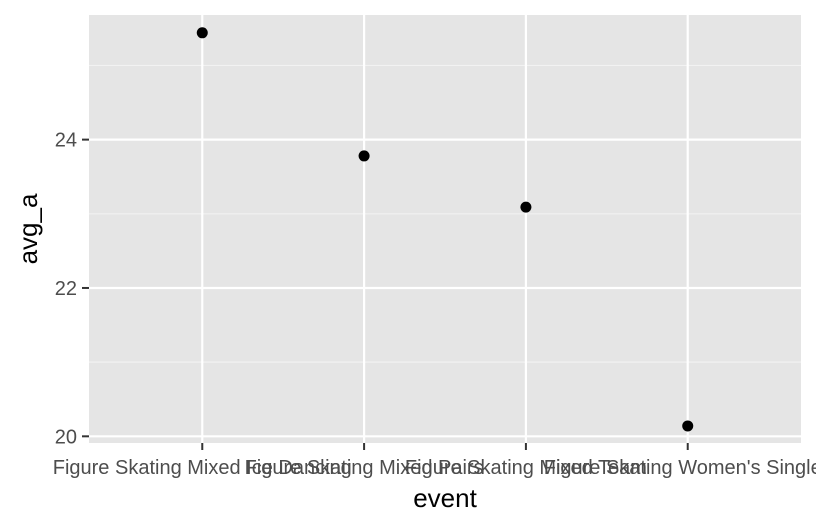  What do you see at coordinates (445, 498) in the screenshot?
I see `x-axis-title: event` at bounding box center [445, 498].